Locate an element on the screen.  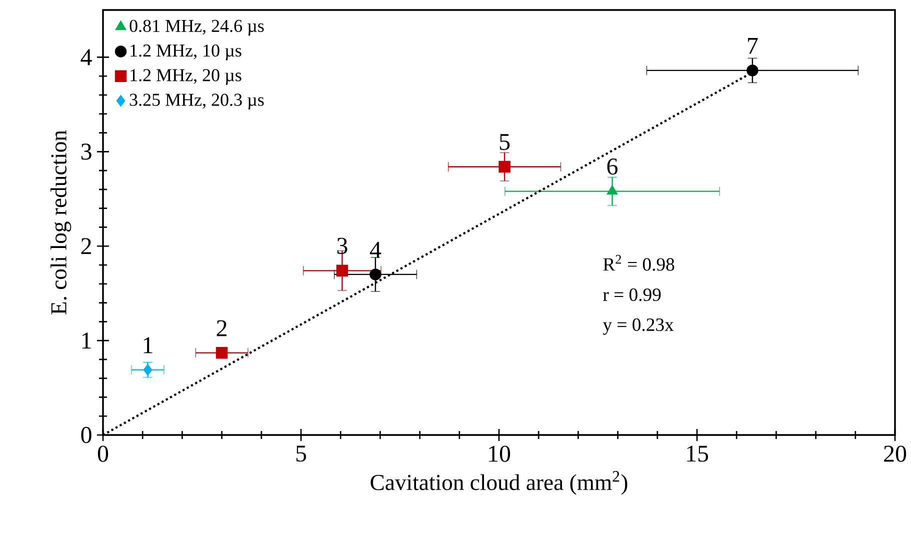
annotation: 4 is located at coordinates (376, 250).